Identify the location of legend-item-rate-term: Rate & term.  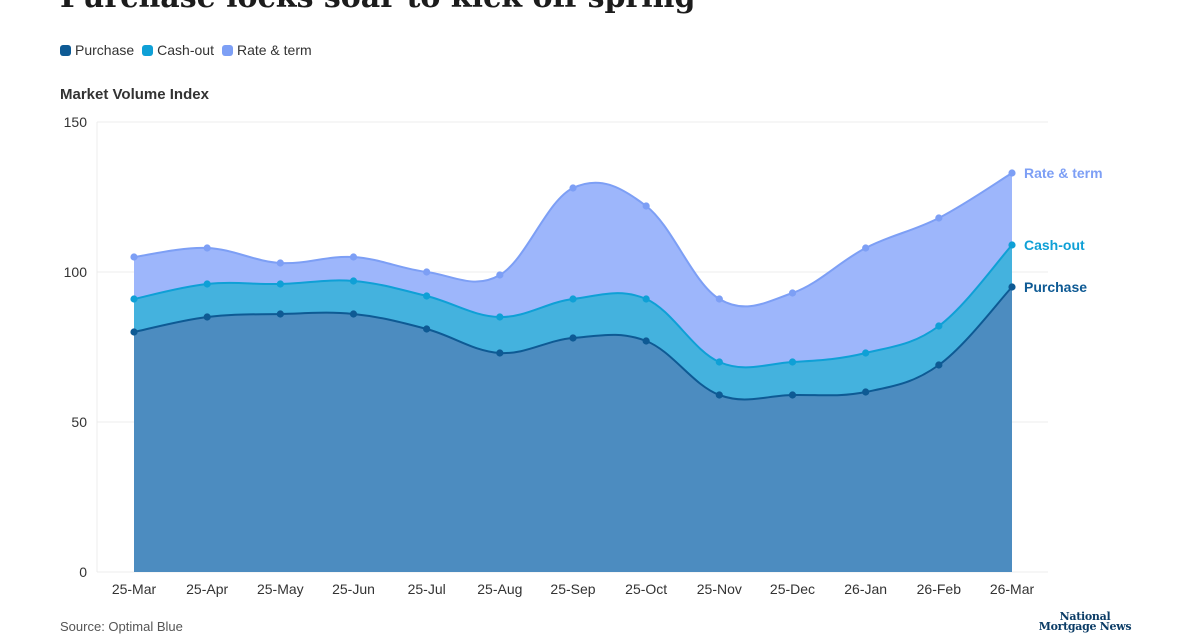
(266, 50).